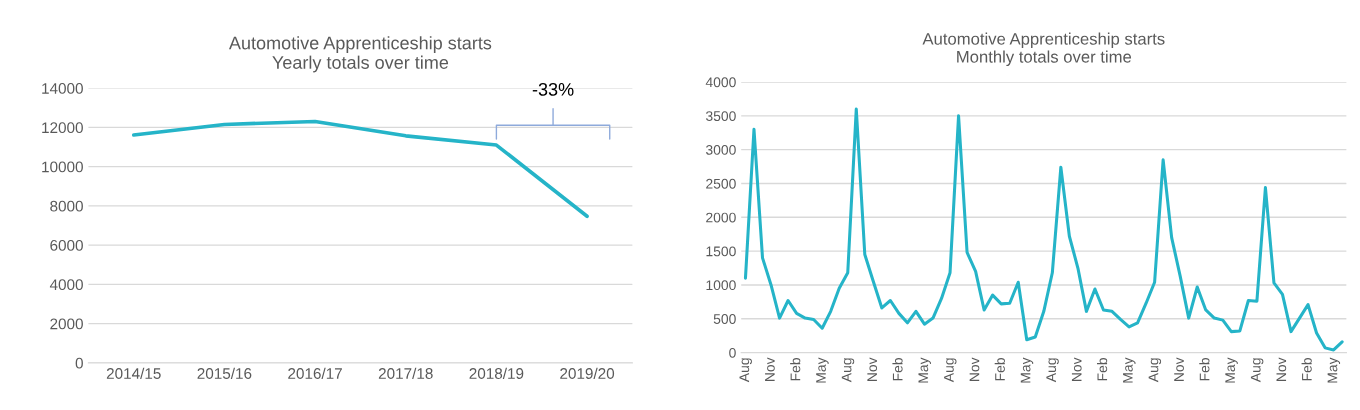 This screenshot has height=410, width=1360. I want to click on annotation: -33%, so click(553, 89).